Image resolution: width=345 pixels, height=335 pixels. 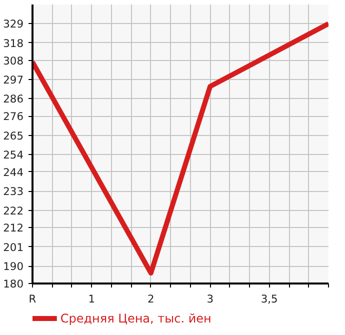 I want to click on y-tick-label: 329, so click(x=13, y=24).